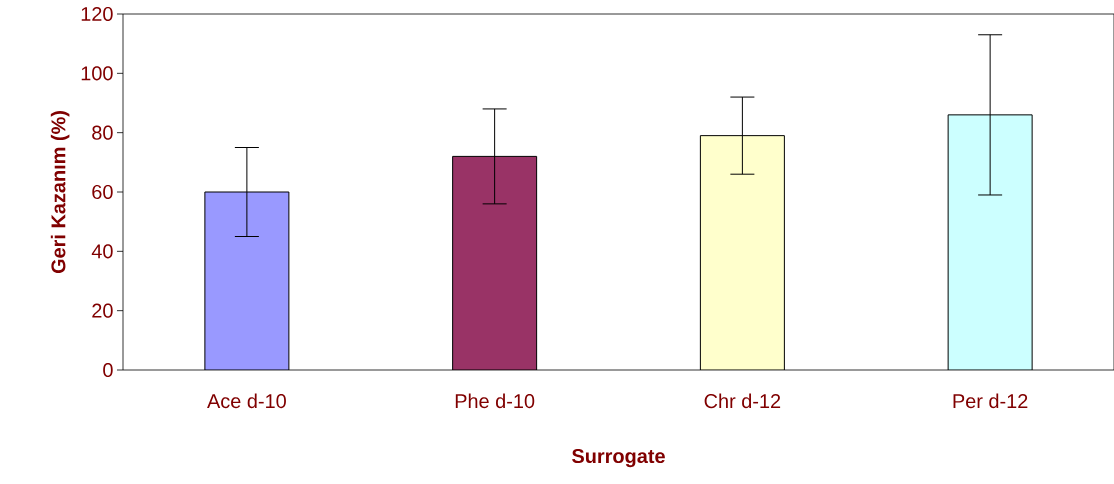 The image size is (1114, 484). What do you see at coordinates (742, 401) in the screenshot?
I see `x-tick-label: Chr d-12` at bounding box center [742, 401].